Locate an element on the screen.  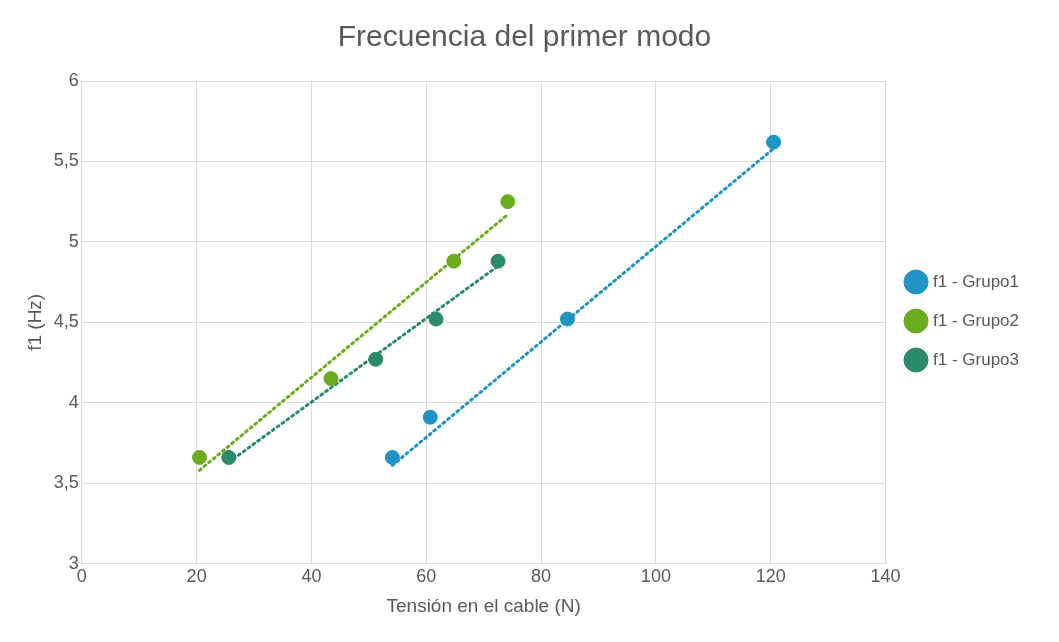
legend-label: f1 - Grupo1 is located at coordinates (976, 281).